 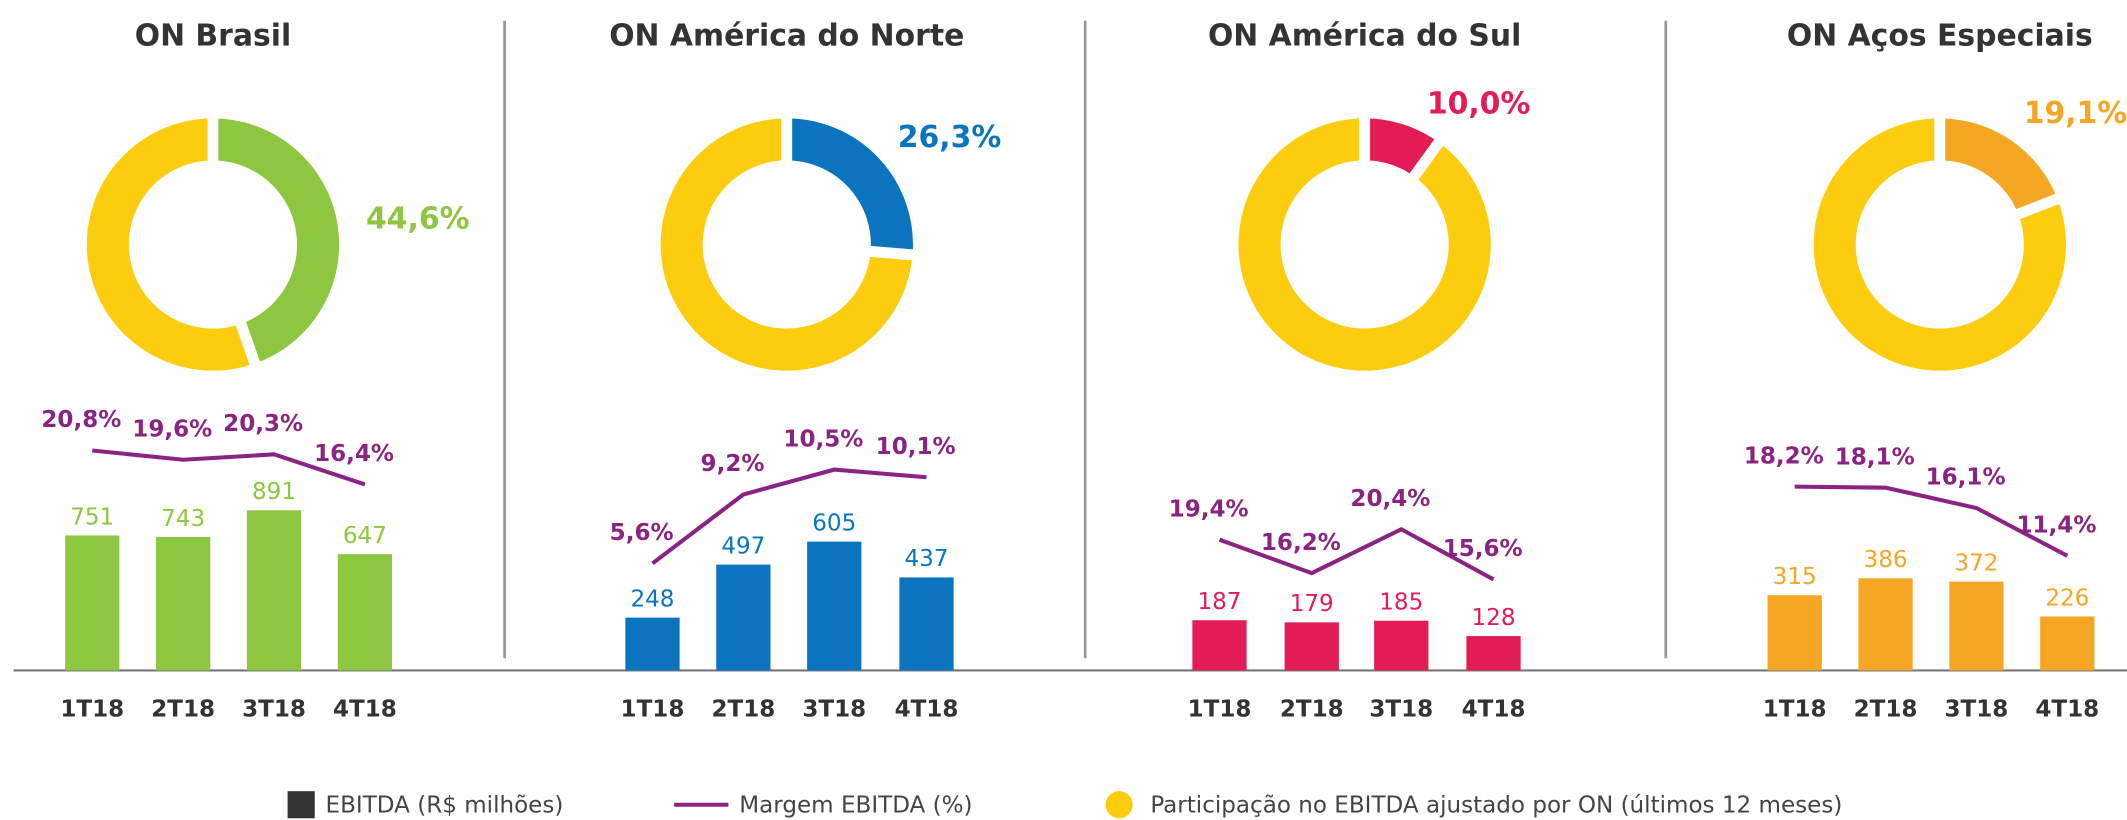 I want to click on margin-label: 9,2%, so click(x=733, y=464).